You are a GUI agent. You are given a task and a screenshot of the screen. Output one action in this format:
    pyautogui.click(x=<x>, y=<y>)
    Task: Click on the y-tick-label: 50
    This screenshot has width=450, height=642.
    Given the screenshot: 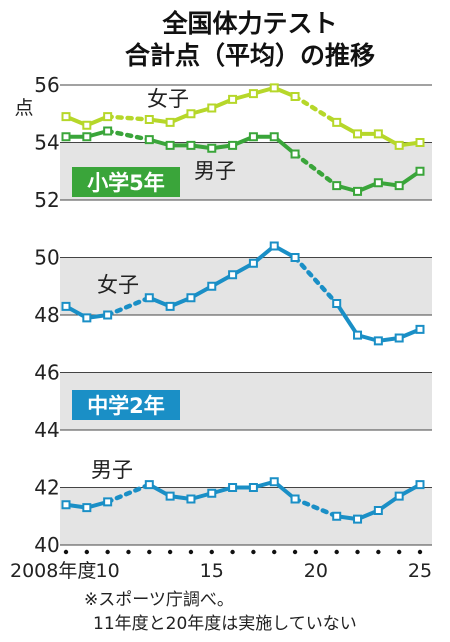 What is the action you would take?
    pyautogui.click(x=46, y=258)
    